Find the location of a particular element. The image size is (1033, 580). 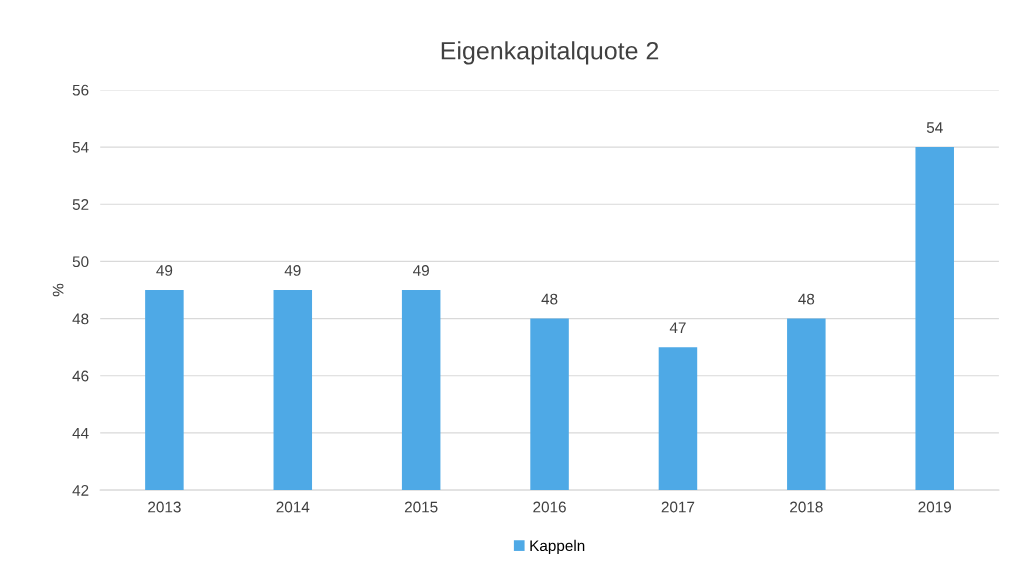

y-tick-label: 48 is located at coordinates (80, 319).